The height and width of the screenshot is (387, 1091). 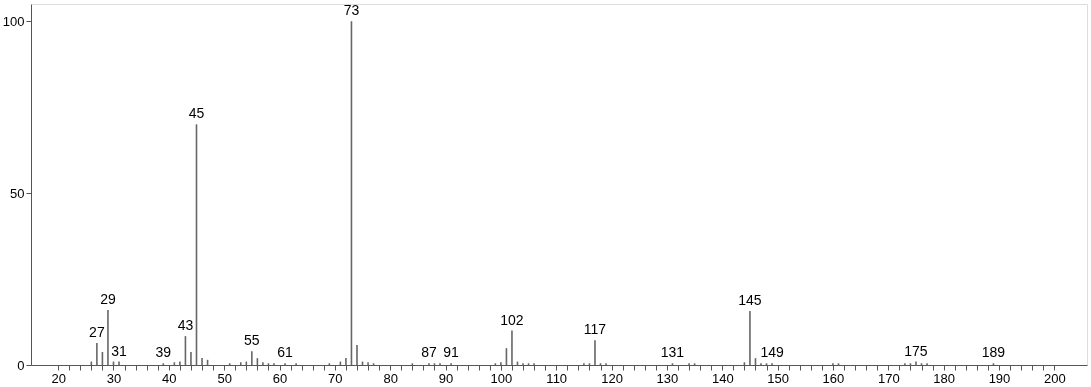 I want to click on x-tick-label: 80, so click(x=390, y=378).